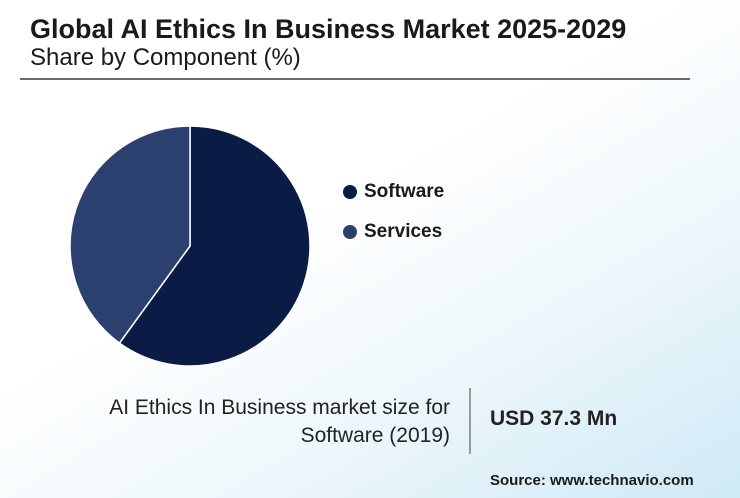  What do you see at coordinates (554, 418) in the screenshot?
I see `market-size-value: USD 37.3 Mn` at bounding box center [554, 418].